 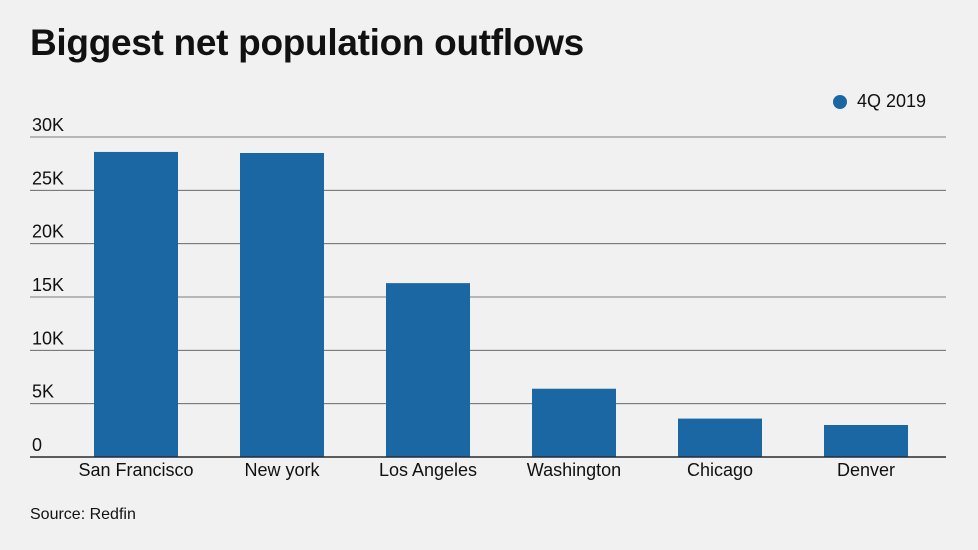 I want to click on x-tick-label: Denver, so click(x=866, y=470).